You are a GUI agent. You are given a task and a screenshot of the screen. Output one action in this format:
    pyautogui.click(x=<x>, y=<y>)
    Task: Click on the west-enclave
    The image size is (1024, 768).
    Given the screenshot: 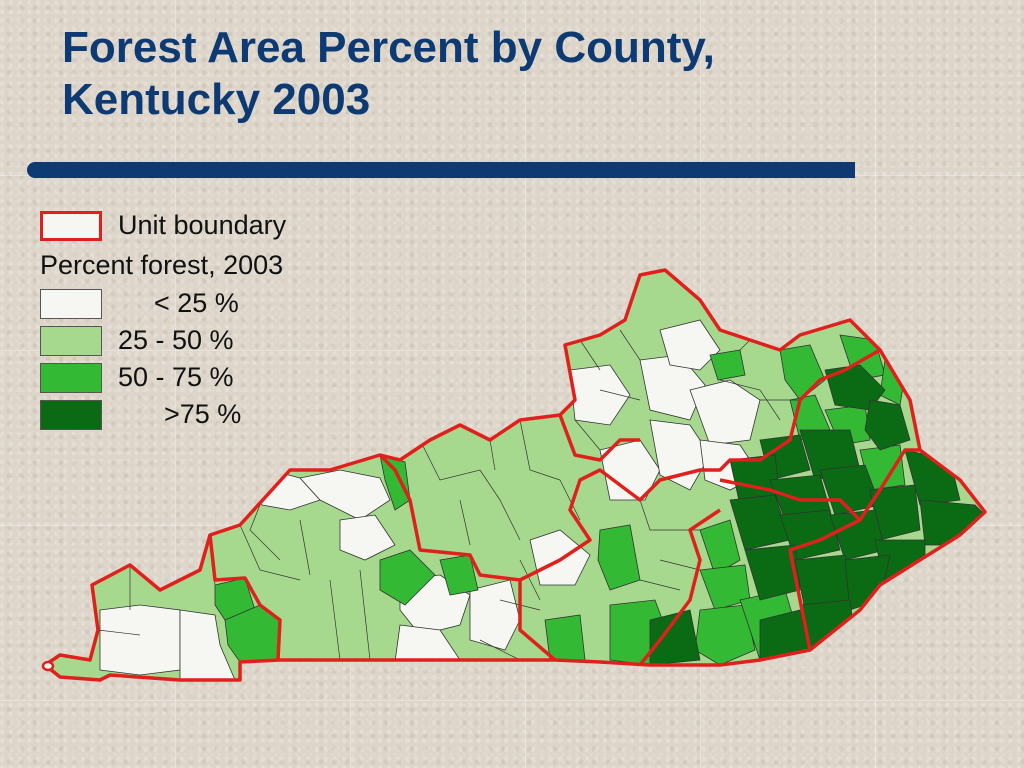 What is the action you would take?
    pyautogui.click(x=48, y=666)
    